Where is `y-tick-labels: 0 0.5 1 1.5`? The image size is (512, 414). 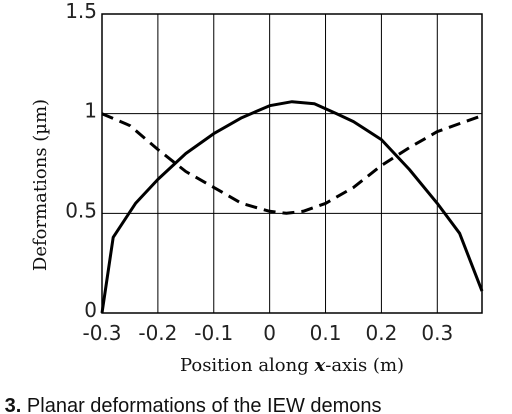
y-tick-labels: 0 0.5 1 1.5 is located at coordinates (81, 161).